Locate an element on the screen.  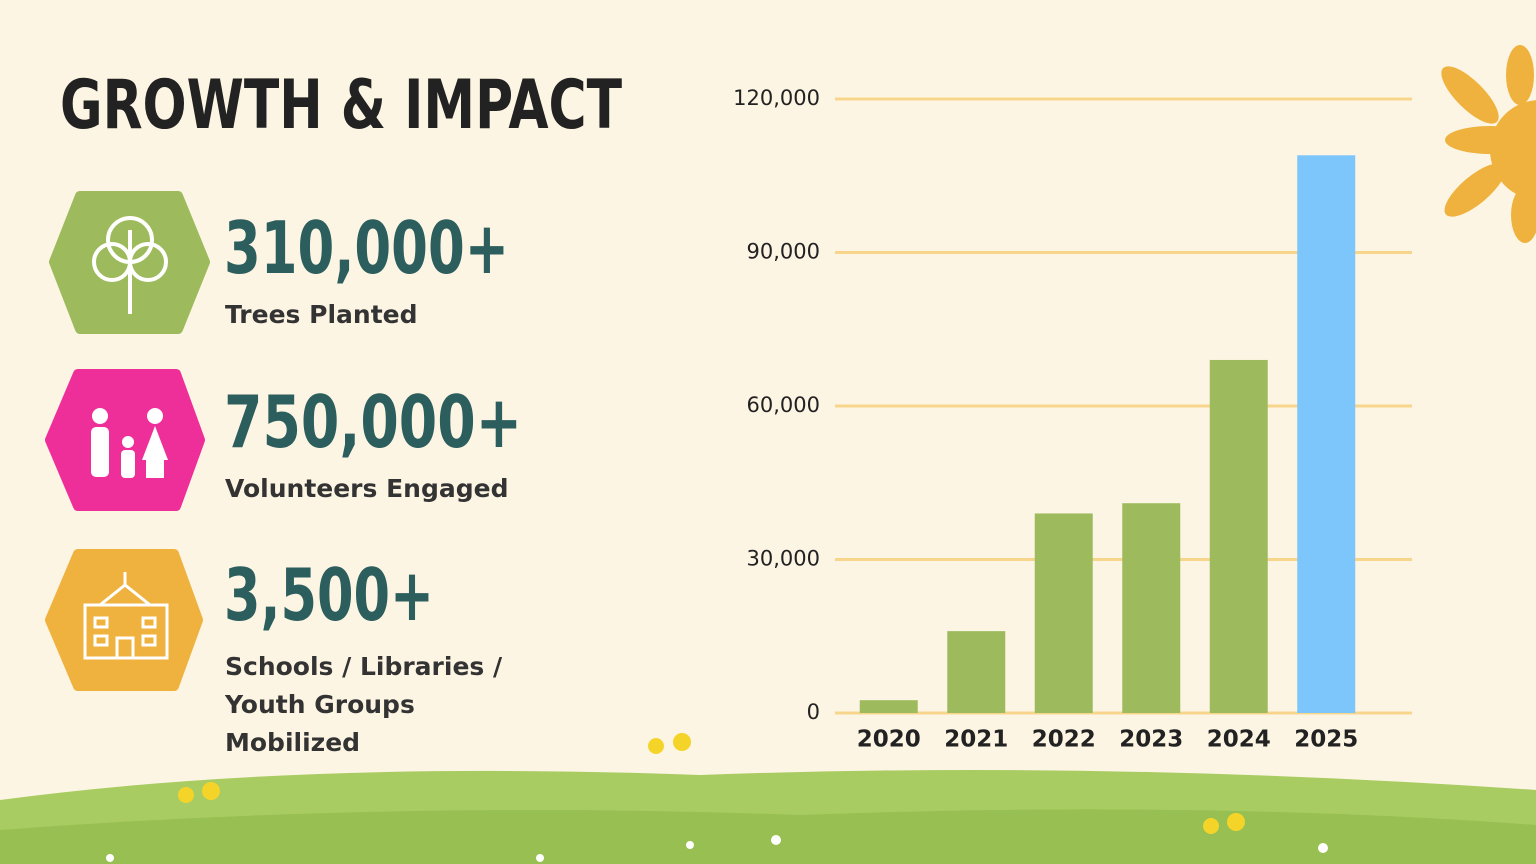
y-tick-label: 120,000 is located at coordinates (776, 98).